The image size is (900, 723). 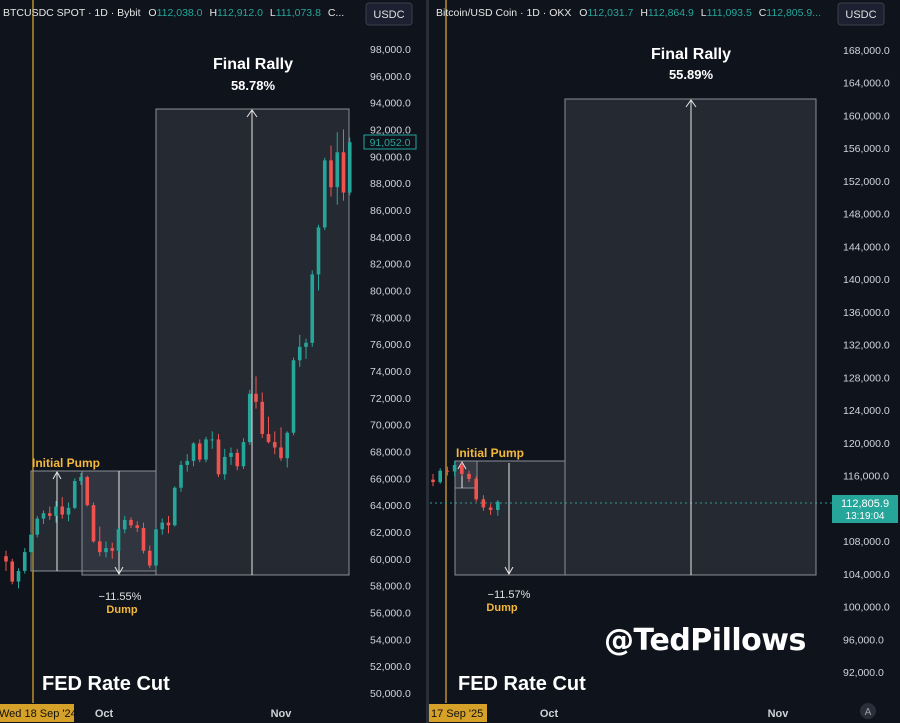 I want to click on right-time-oct: Oct, so click(x=549, y=714).